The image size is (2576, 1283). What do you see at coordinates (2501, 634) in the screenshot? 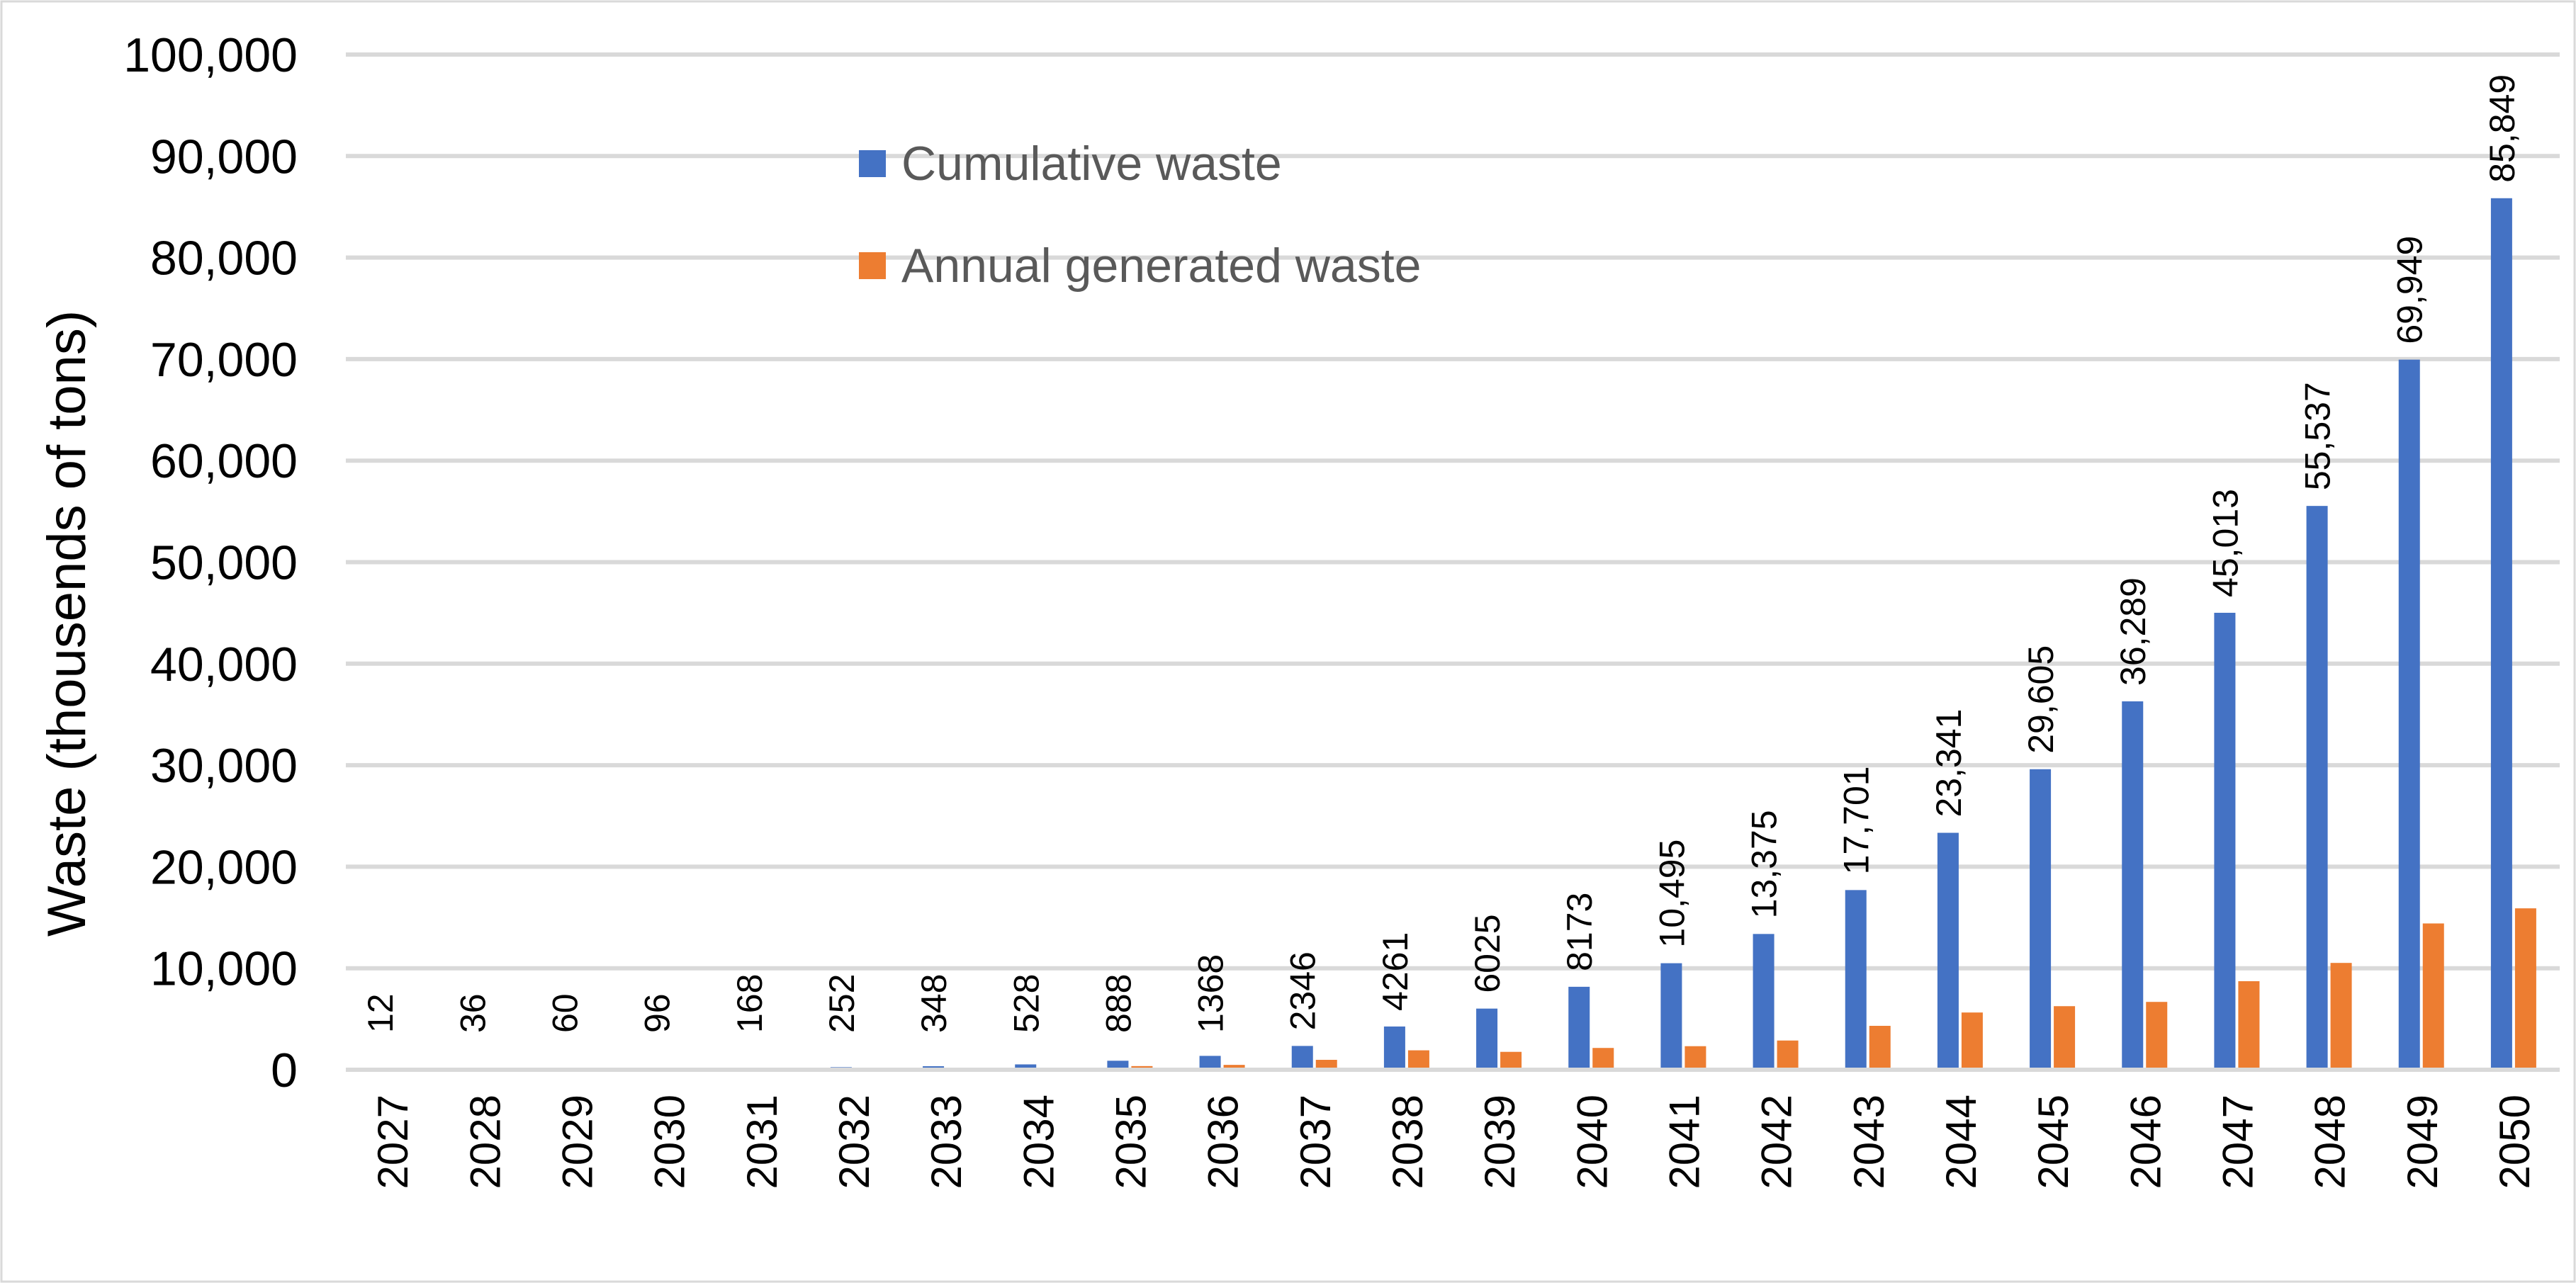
I see `bar-cumulative-2050` at bounding box center [2501, 634].